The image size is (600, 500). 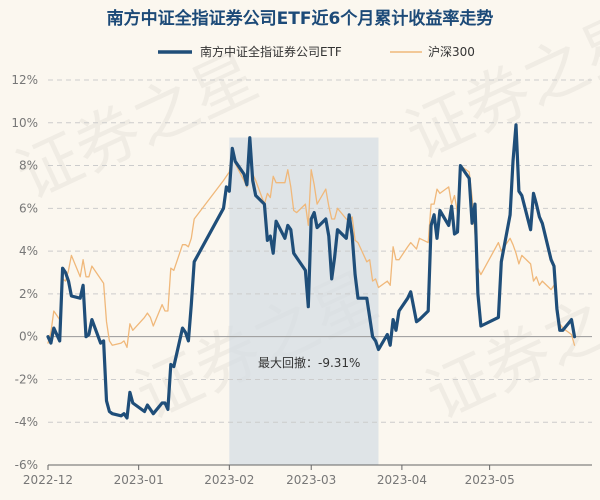 What do you see at coordinates (24, 123) in the screenshot?
I see `y-tick-label: 10%` at bounding box center [24, 123].